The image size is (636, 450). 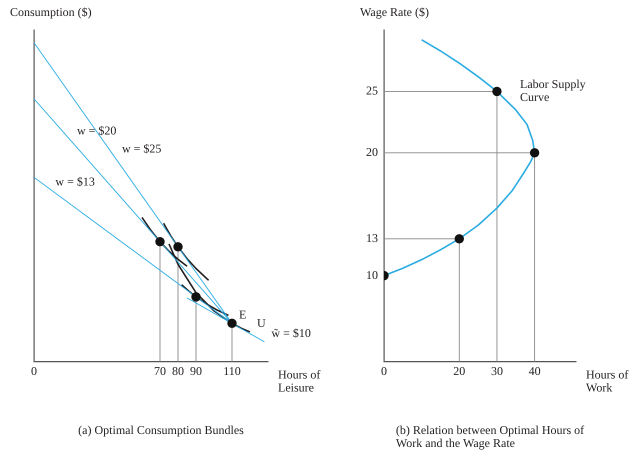 What do you see at coordinates (372, 275) in the screenshot?
I see `y-tick-label: 10` at bounding box center [372, 275].